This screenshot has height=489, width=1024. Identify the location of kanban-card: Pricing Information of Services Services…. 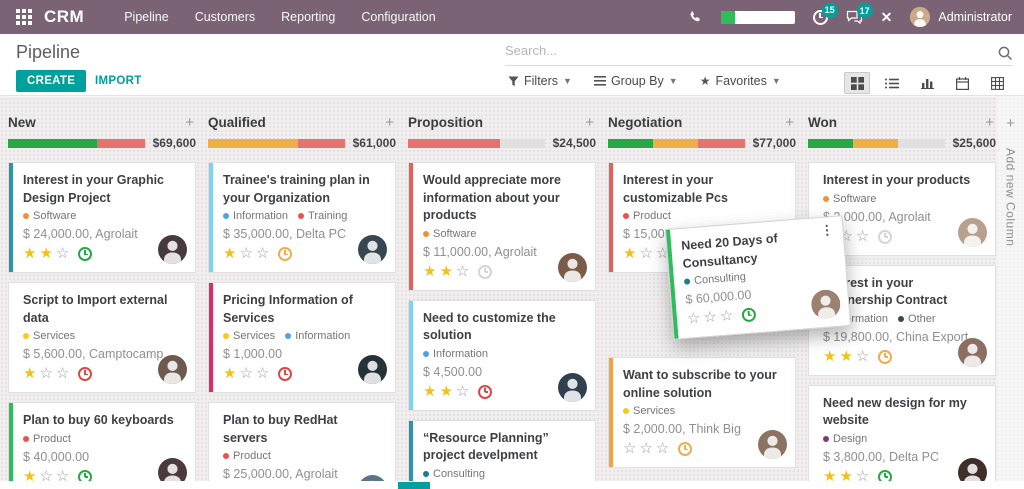
(302, 337).